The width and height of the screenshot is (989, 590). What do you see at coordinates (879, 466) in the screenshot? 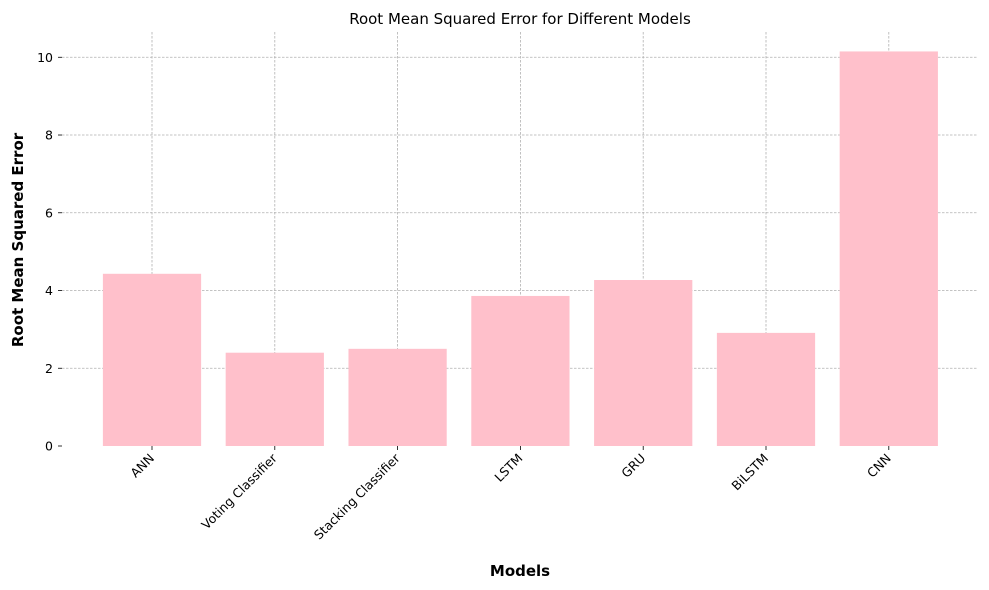
I see `x-tick-label: CNN` at bounding box center [879, 466].